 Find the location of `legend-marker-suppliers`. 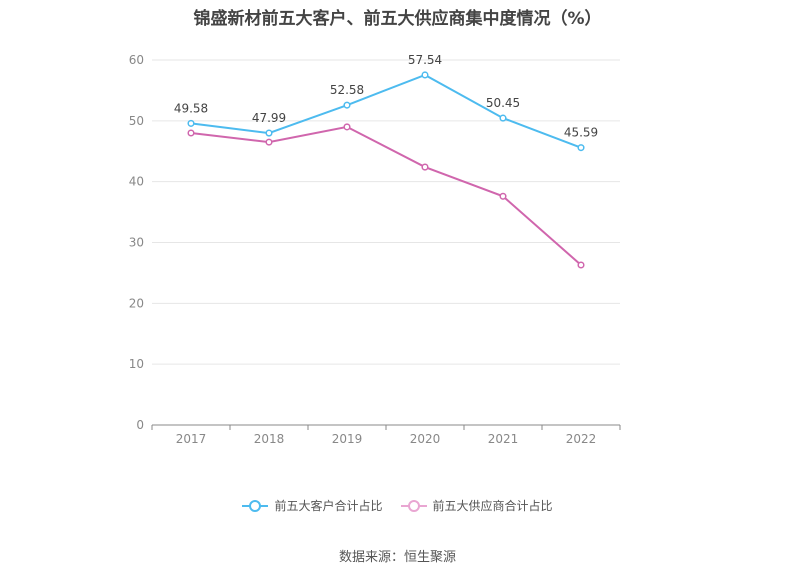

legend-marker-suppliers is located at coordinates (413, 506).